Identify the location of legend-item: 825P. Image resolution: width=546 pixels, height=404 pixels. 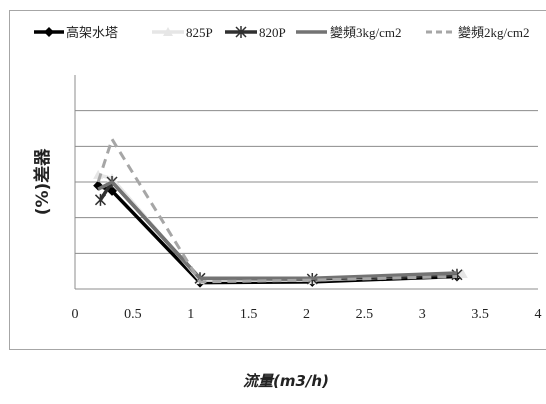
(182, 32).